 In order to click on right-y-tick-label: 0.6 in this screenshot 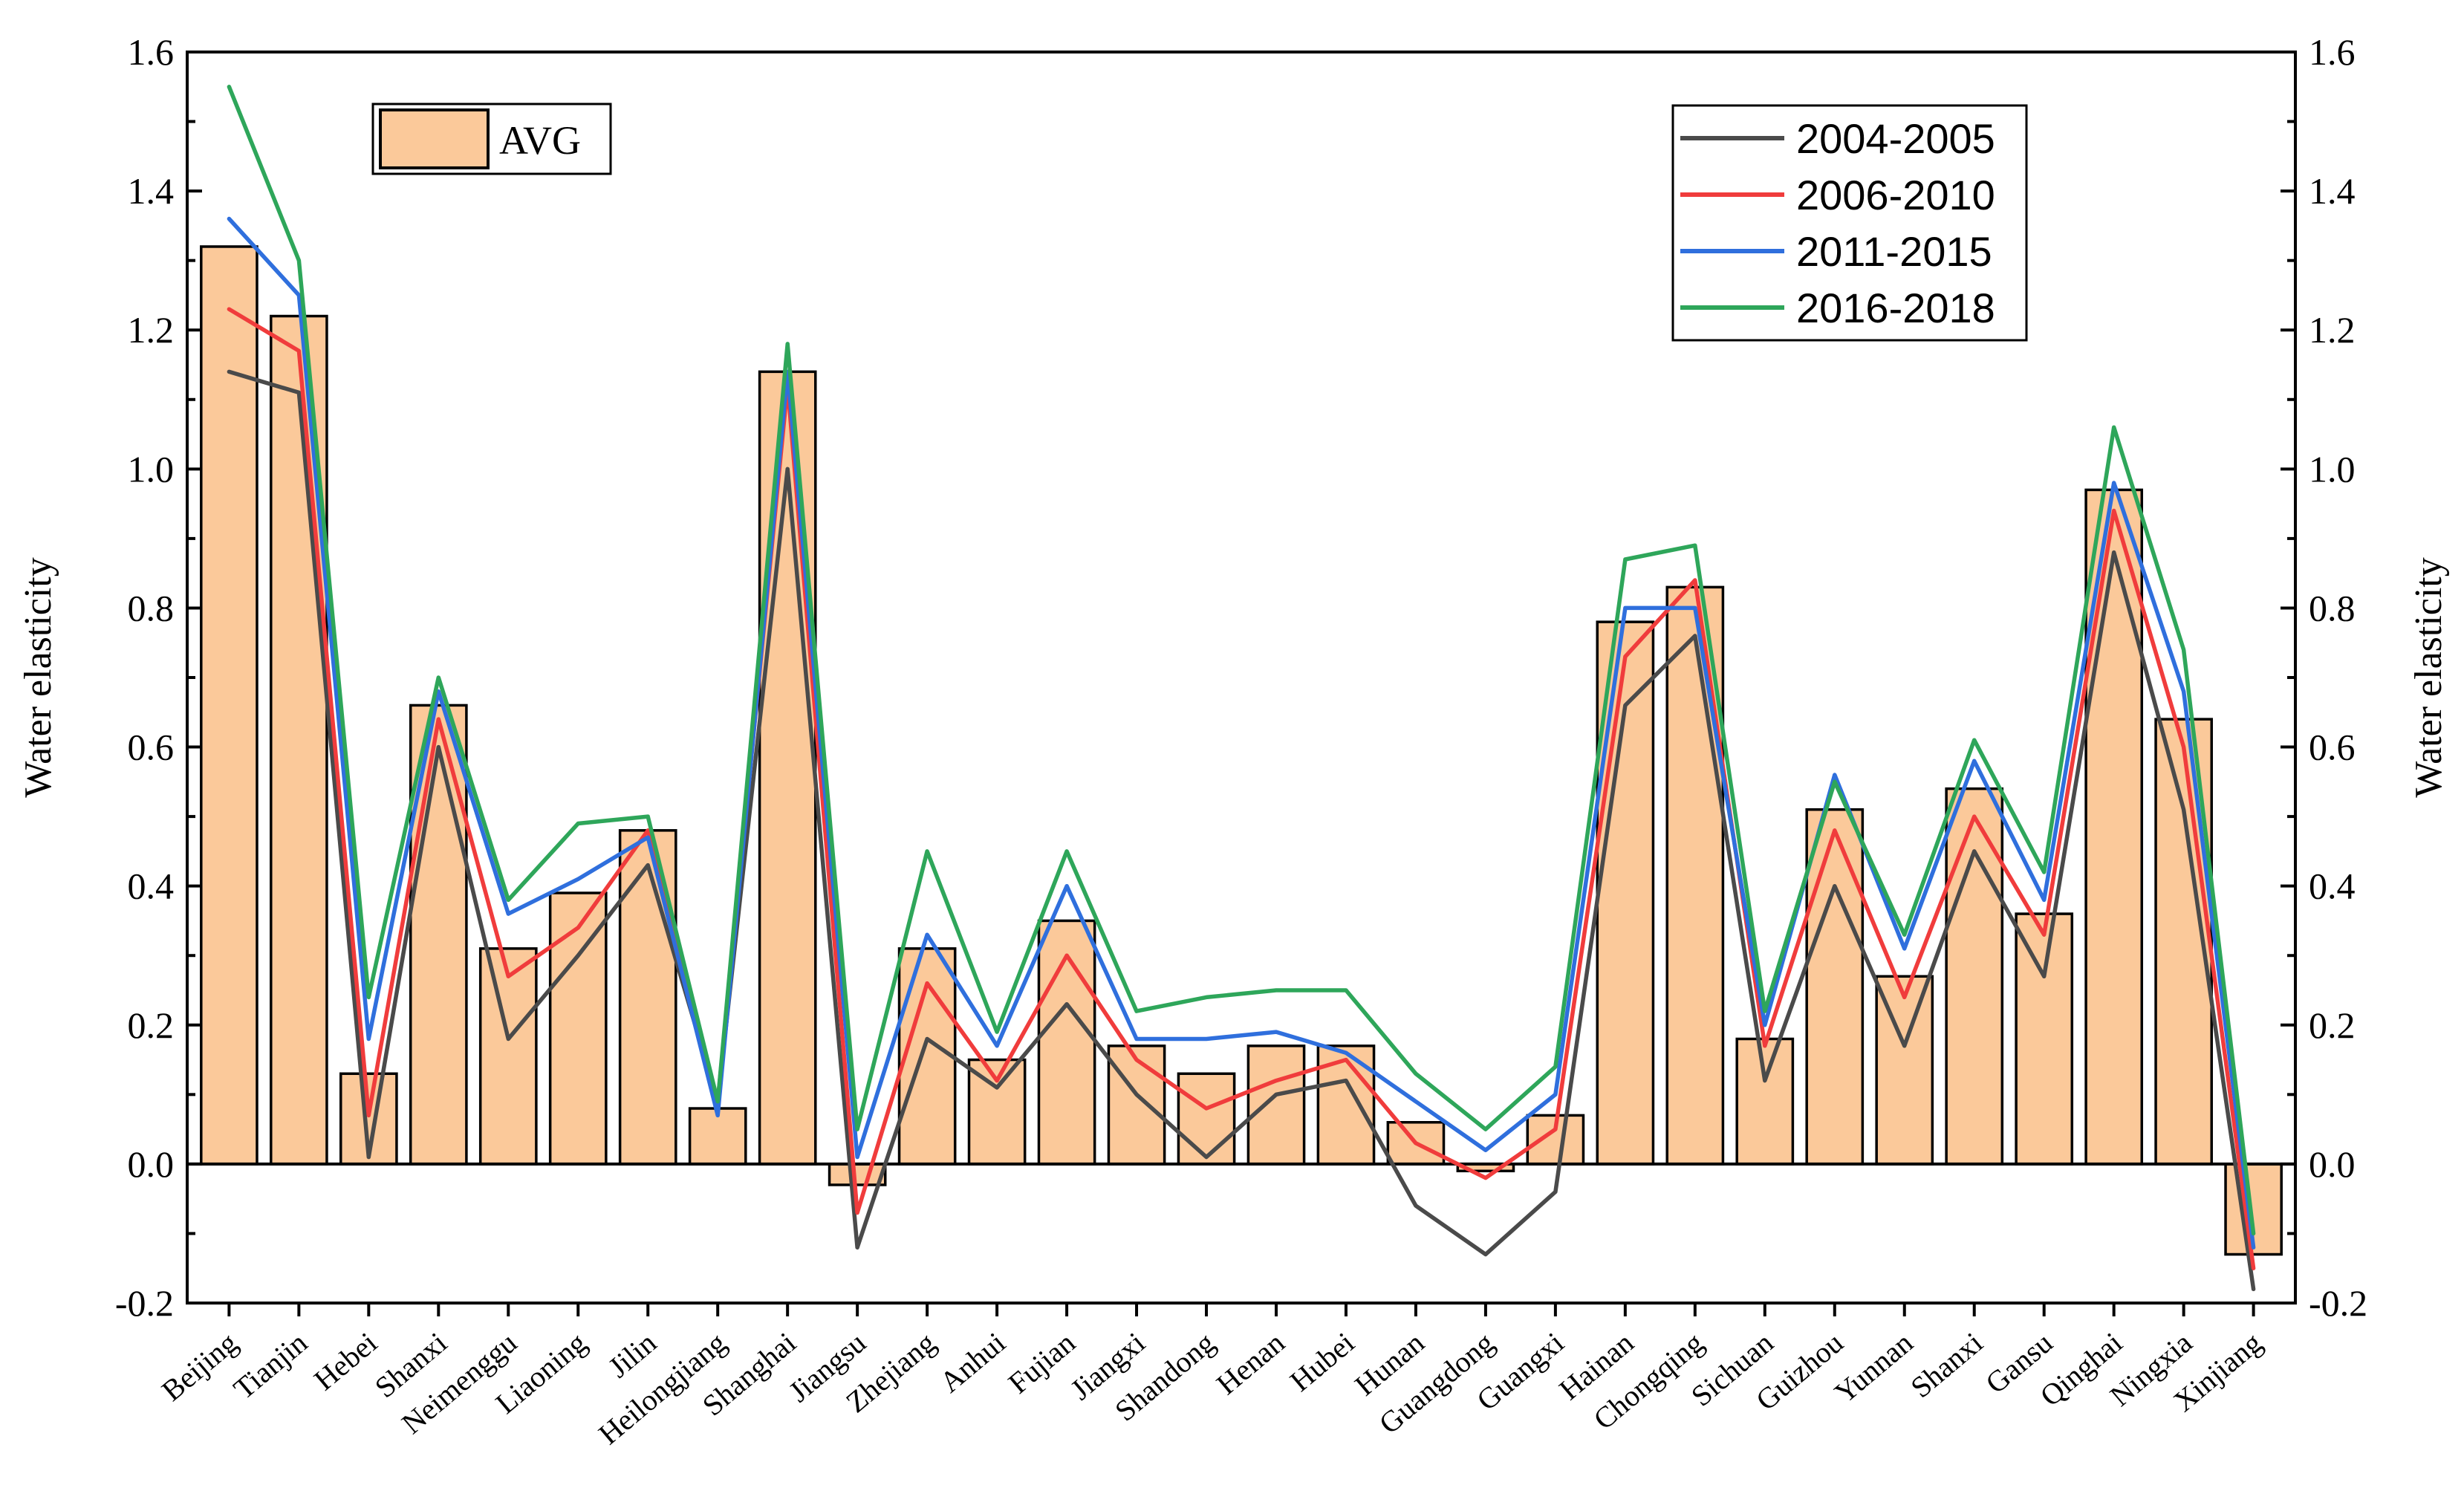, I will do `click(2332, 747)`.